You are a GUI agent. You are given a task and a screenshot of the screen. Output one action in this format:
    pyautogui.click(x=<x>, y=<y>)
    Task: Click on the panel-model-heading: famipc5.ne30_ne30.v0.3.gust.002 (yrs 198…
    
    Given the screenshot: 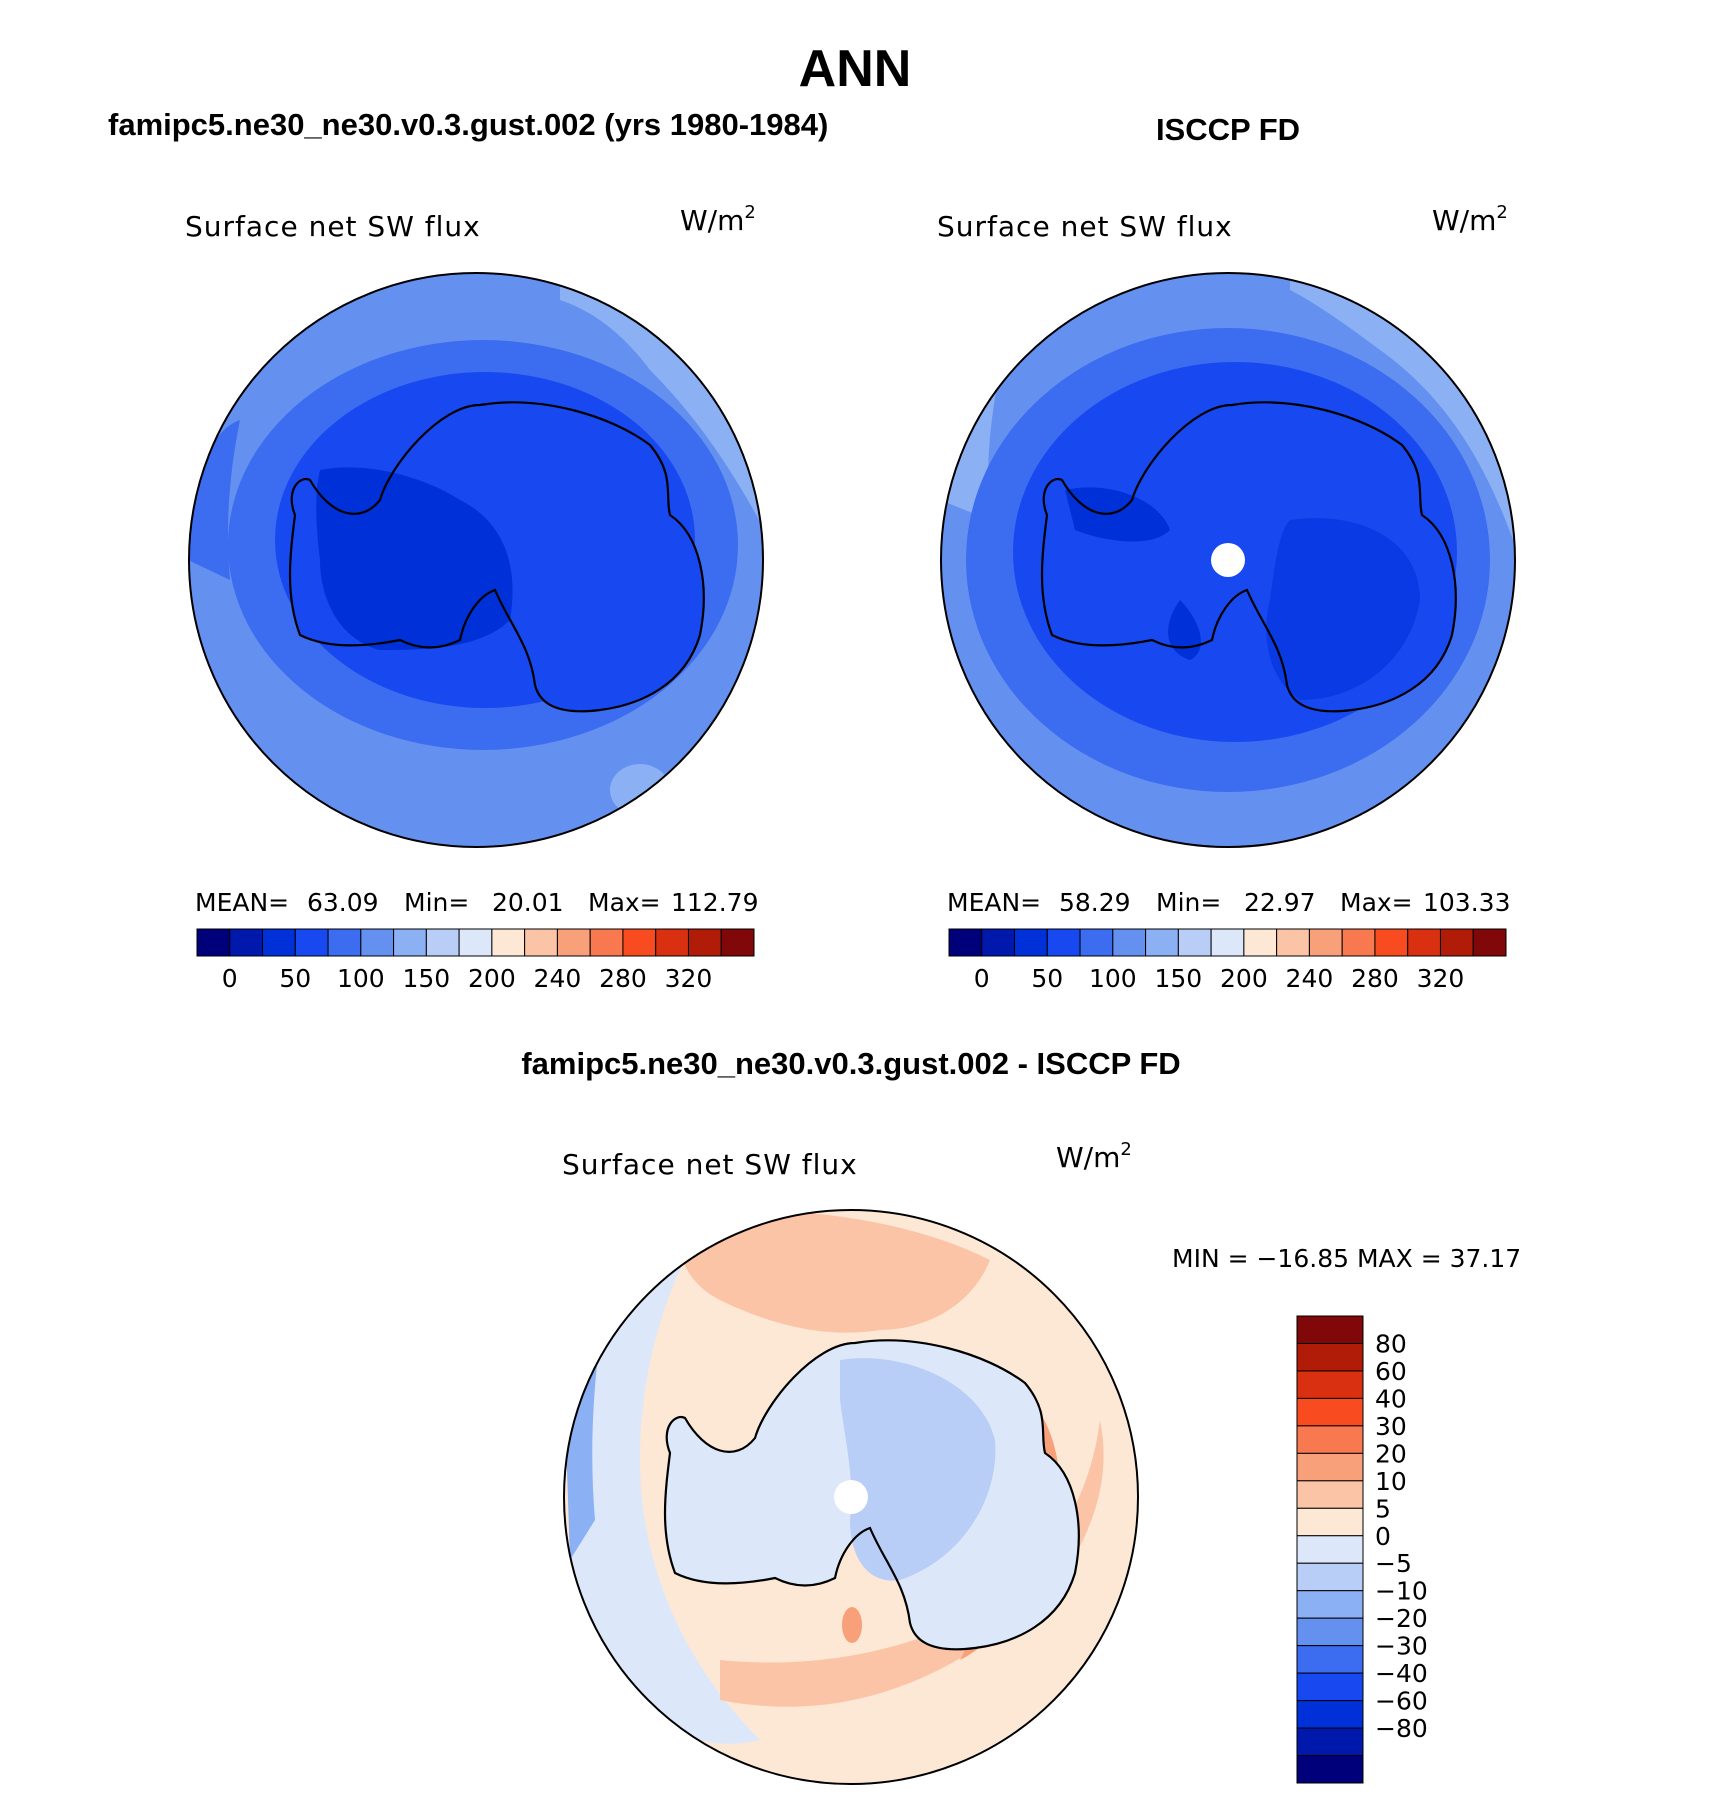 What is the action you would take?
    pyautogui.click(x=468, y=124)
    